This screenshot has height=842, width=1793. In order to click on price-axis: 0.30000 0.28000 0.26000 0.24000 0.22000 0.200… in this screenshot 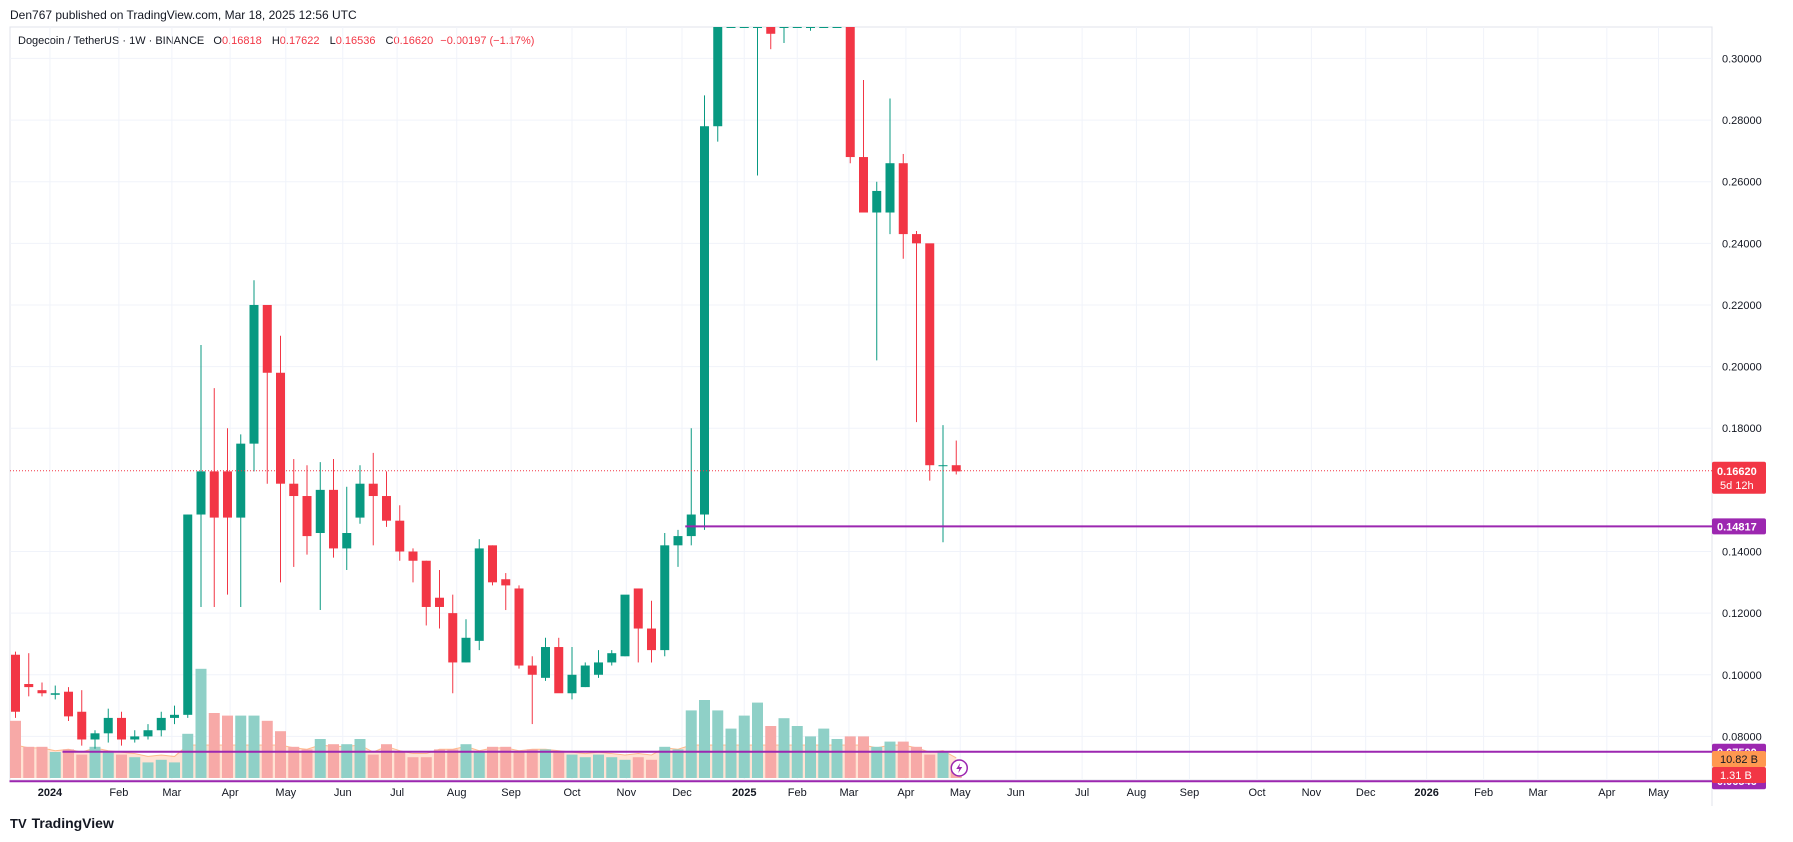, I will do `click(1742, 398)`.